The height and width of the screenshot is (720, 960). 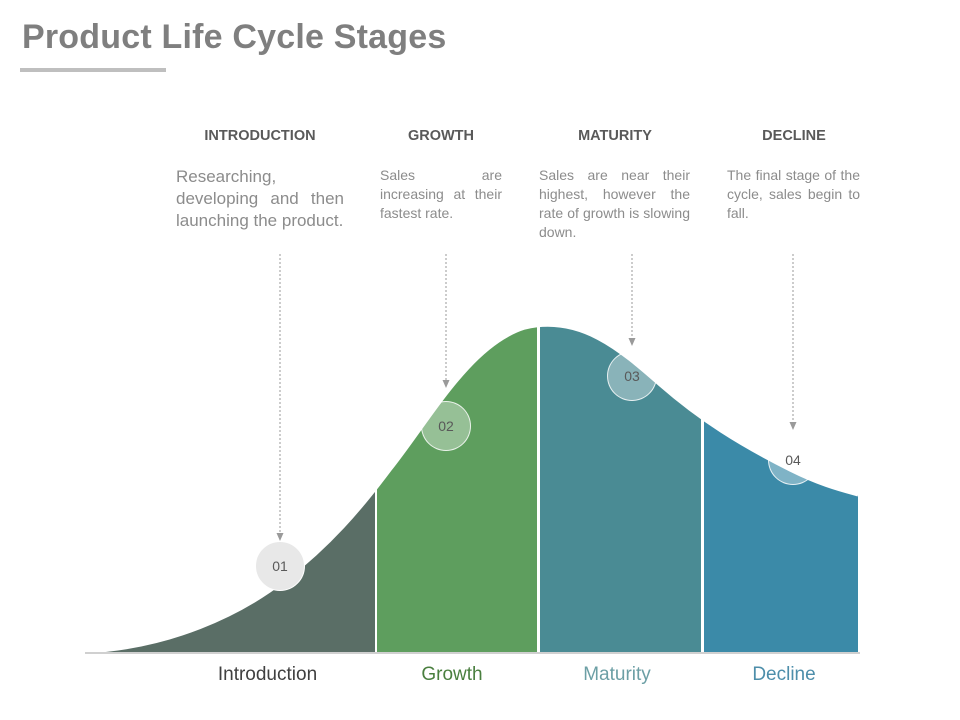 What do you see at coordinates (793, 426) in the screenshot?
I see `arrowhead-decline` at bounding box center [793, 426].